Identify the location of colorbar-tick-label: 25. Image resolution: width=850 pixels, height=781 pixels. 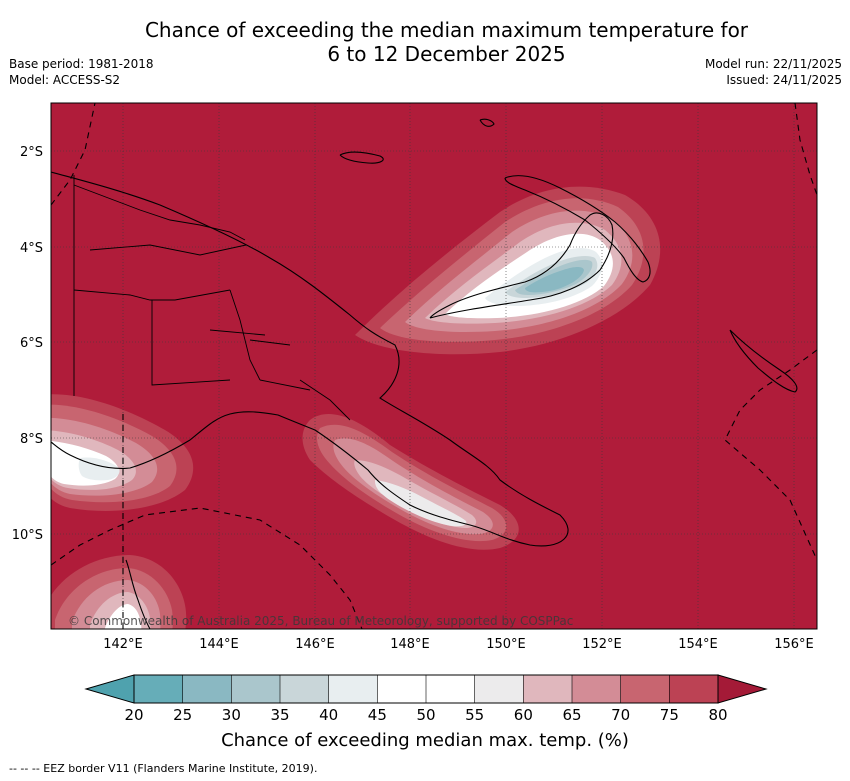
(182, 715).